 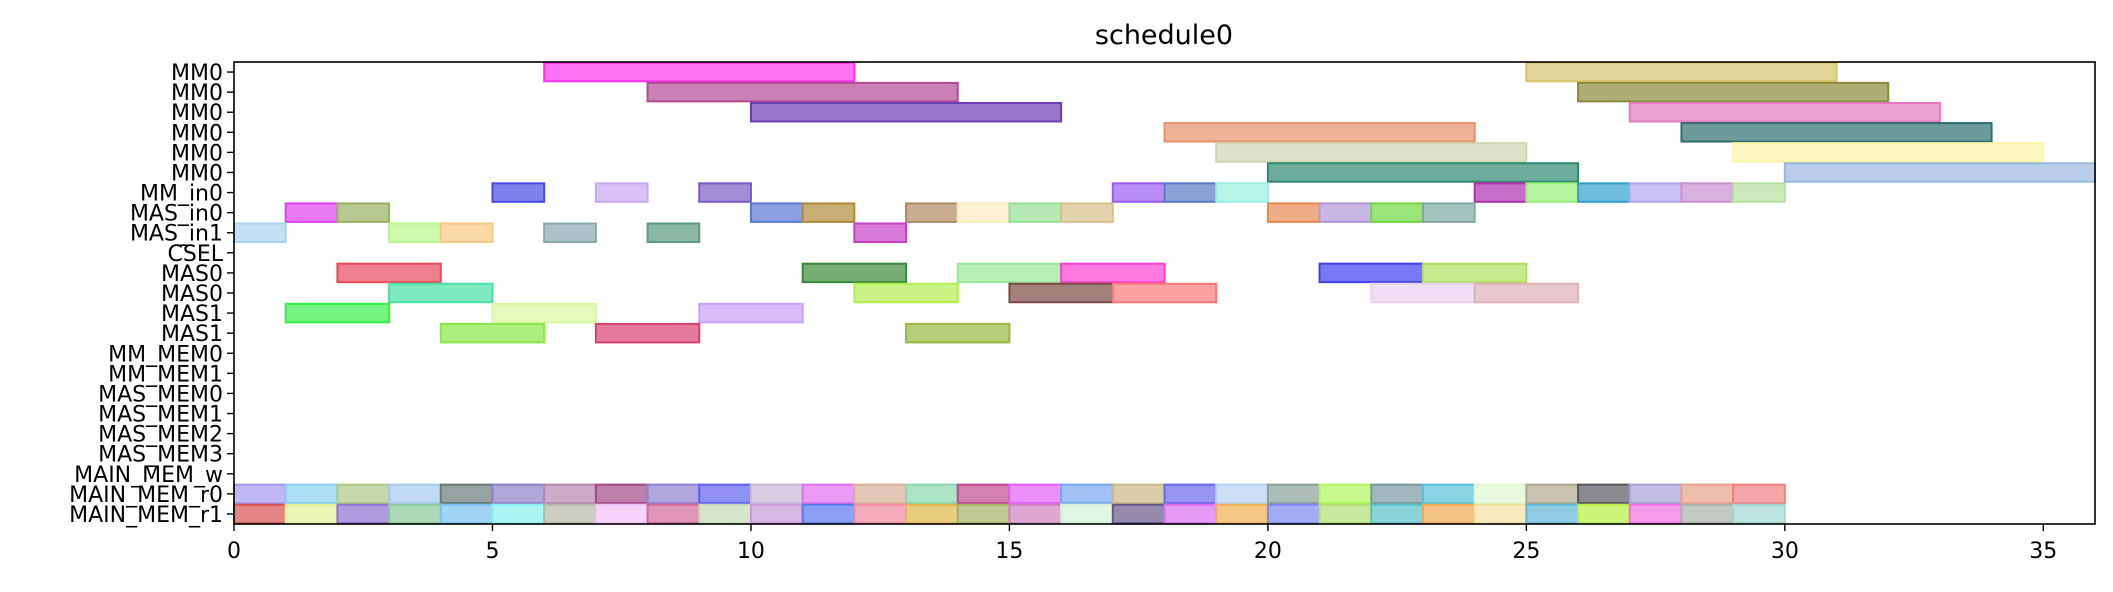 I want to click on x-tick-label: 25, so click(x=1526, y=551).